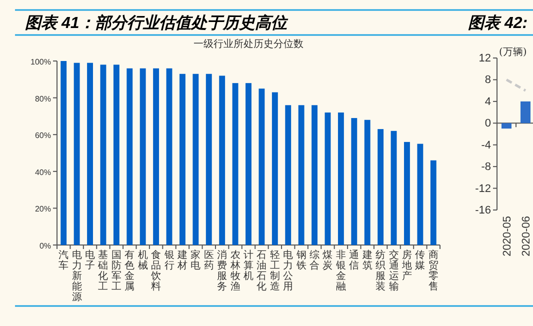  Describe the element at coordinates (513, 52) in the screenshot. I see `y-axis-title: (万辆)` at that location.